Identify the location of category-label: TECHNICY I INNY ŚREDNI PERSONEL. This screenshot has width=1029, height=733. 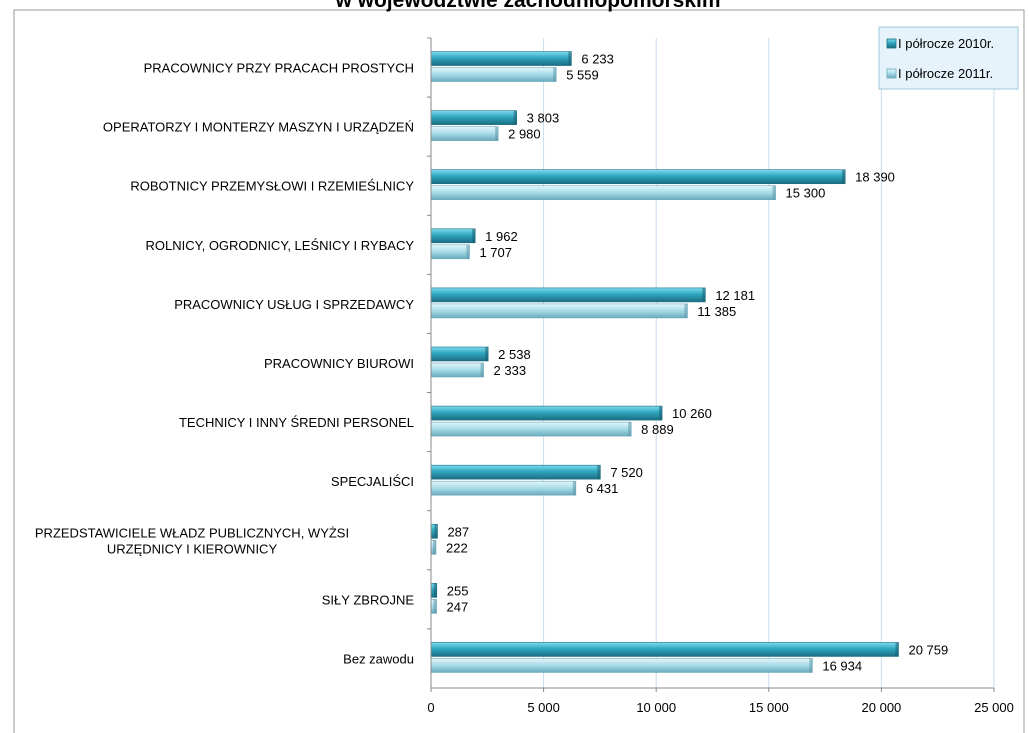
(296, 422).